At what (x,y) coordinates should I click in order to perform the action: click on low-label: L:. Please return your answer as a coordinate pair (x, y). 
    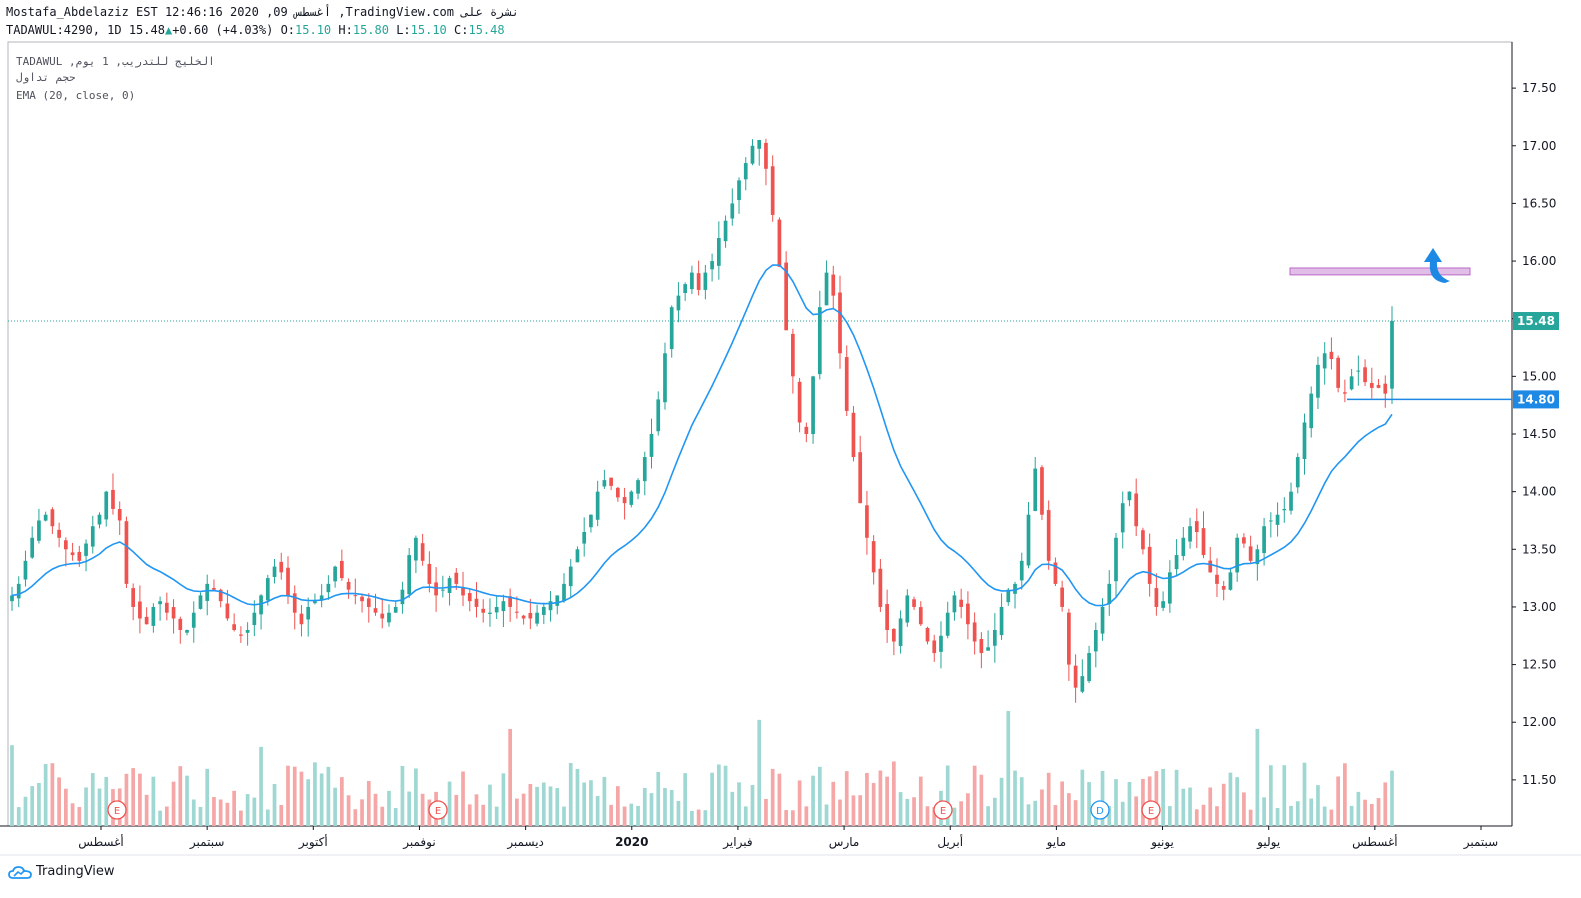
    Looking at the image, I should click on (403, 30).